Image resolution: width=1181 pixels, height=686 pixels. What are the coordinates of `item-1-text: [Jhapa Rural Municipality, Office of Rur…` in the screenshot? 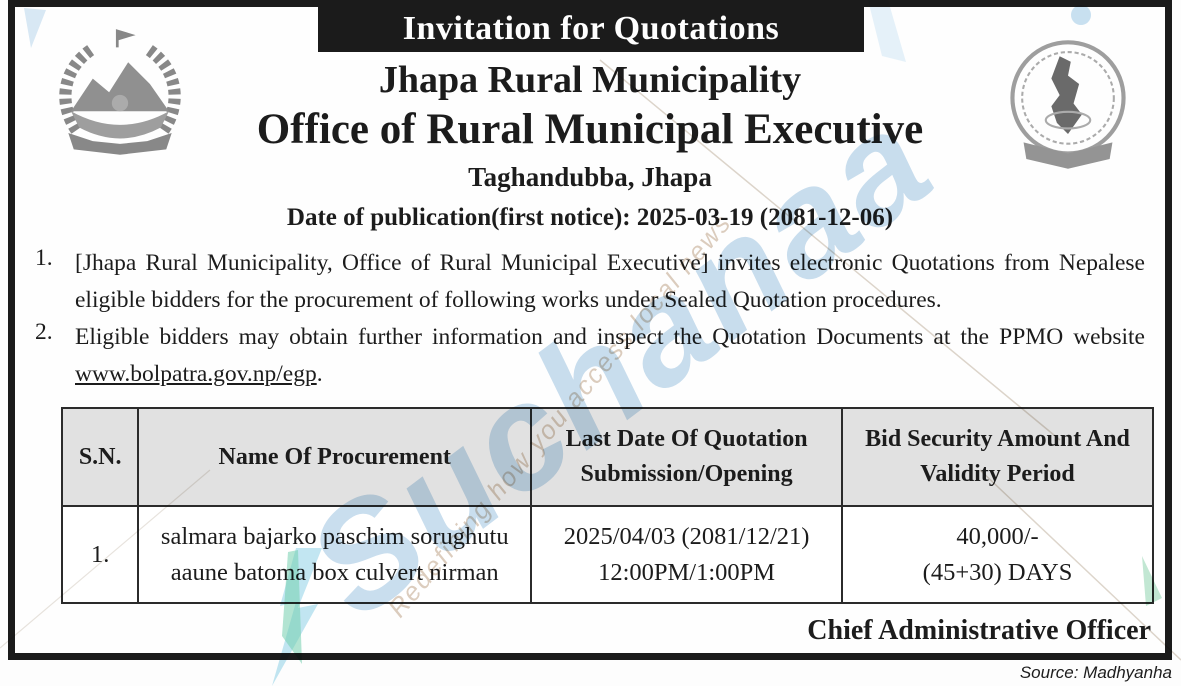 It's located at (610, 281).